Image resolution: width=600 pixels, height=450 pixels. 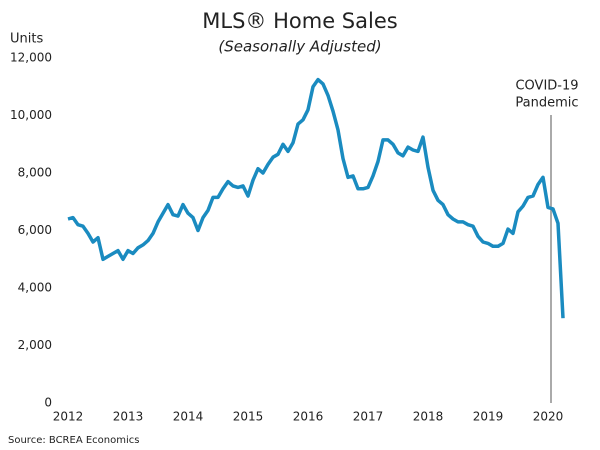 I want to click on y-tick-label: 4,000, so click(x=35, y=288).